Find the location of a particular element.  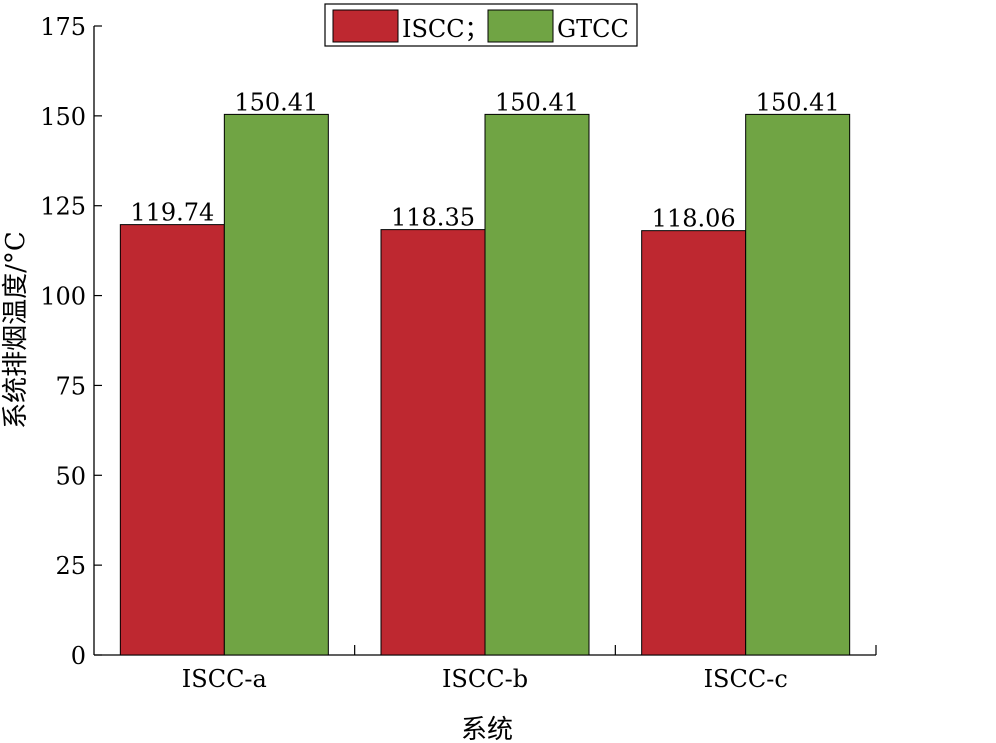

y-tick-label: 0 is located at coordinates (78, 656).